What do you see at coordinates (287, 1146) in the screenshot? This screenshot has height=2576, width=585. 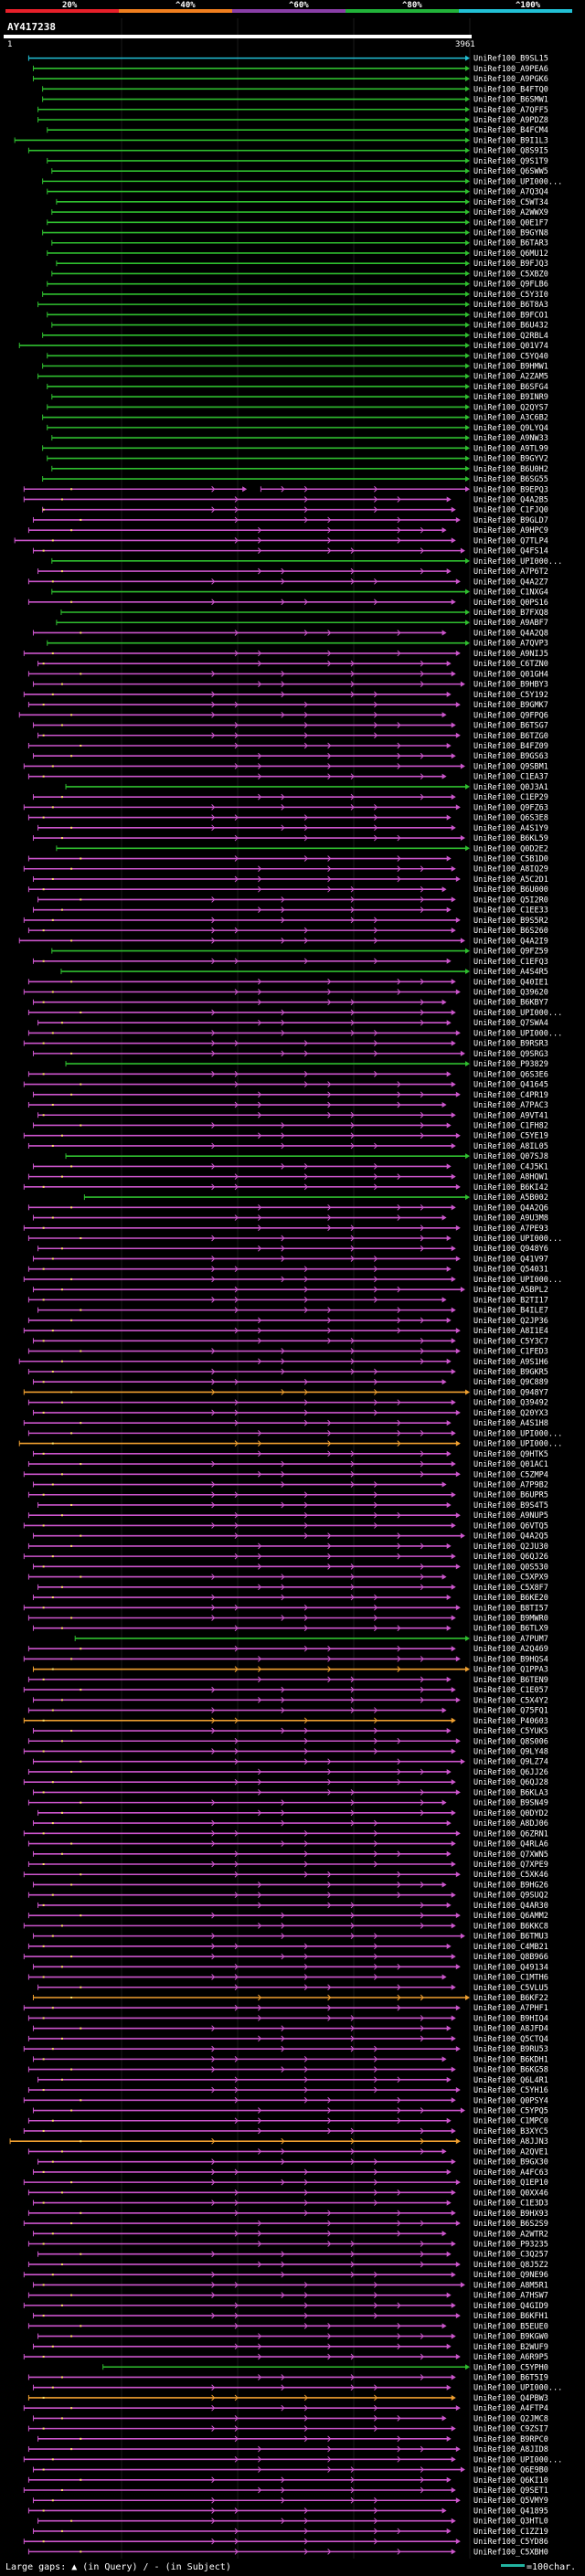 I see `hit-row: UniRef100_A8IL05` at bounding box center [287, 1146].